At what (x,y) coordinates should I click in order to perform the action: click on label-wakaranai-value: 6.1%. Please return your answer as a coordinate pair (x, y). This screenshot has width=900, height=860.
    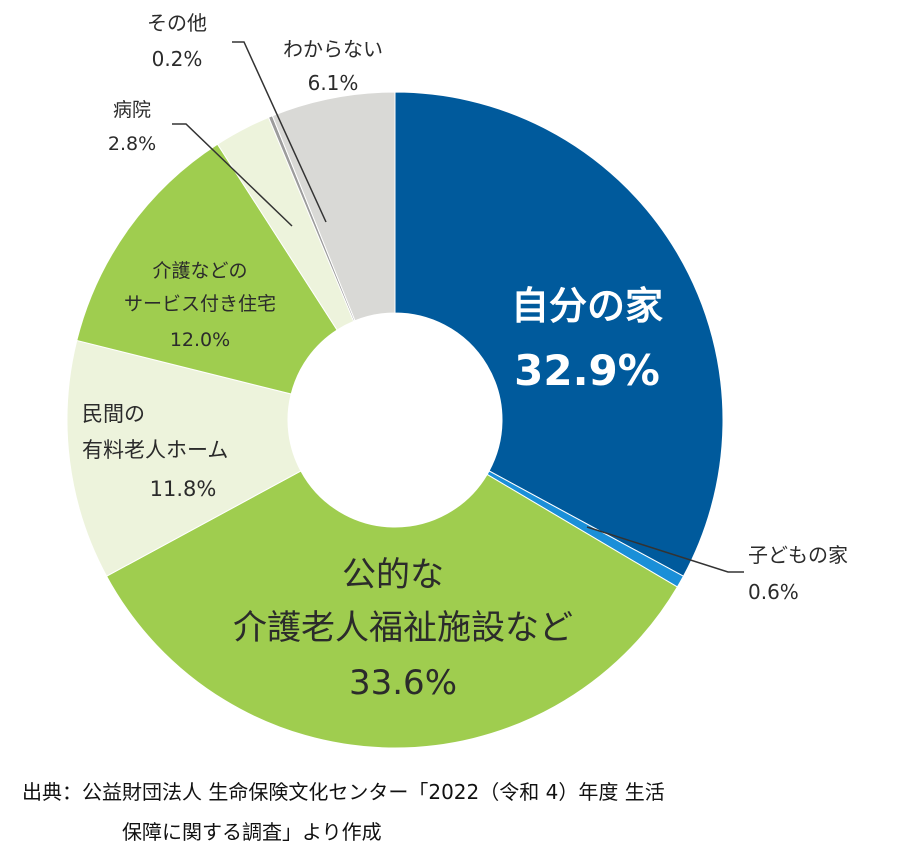
    Looking at the image, I should click on (333, 83).